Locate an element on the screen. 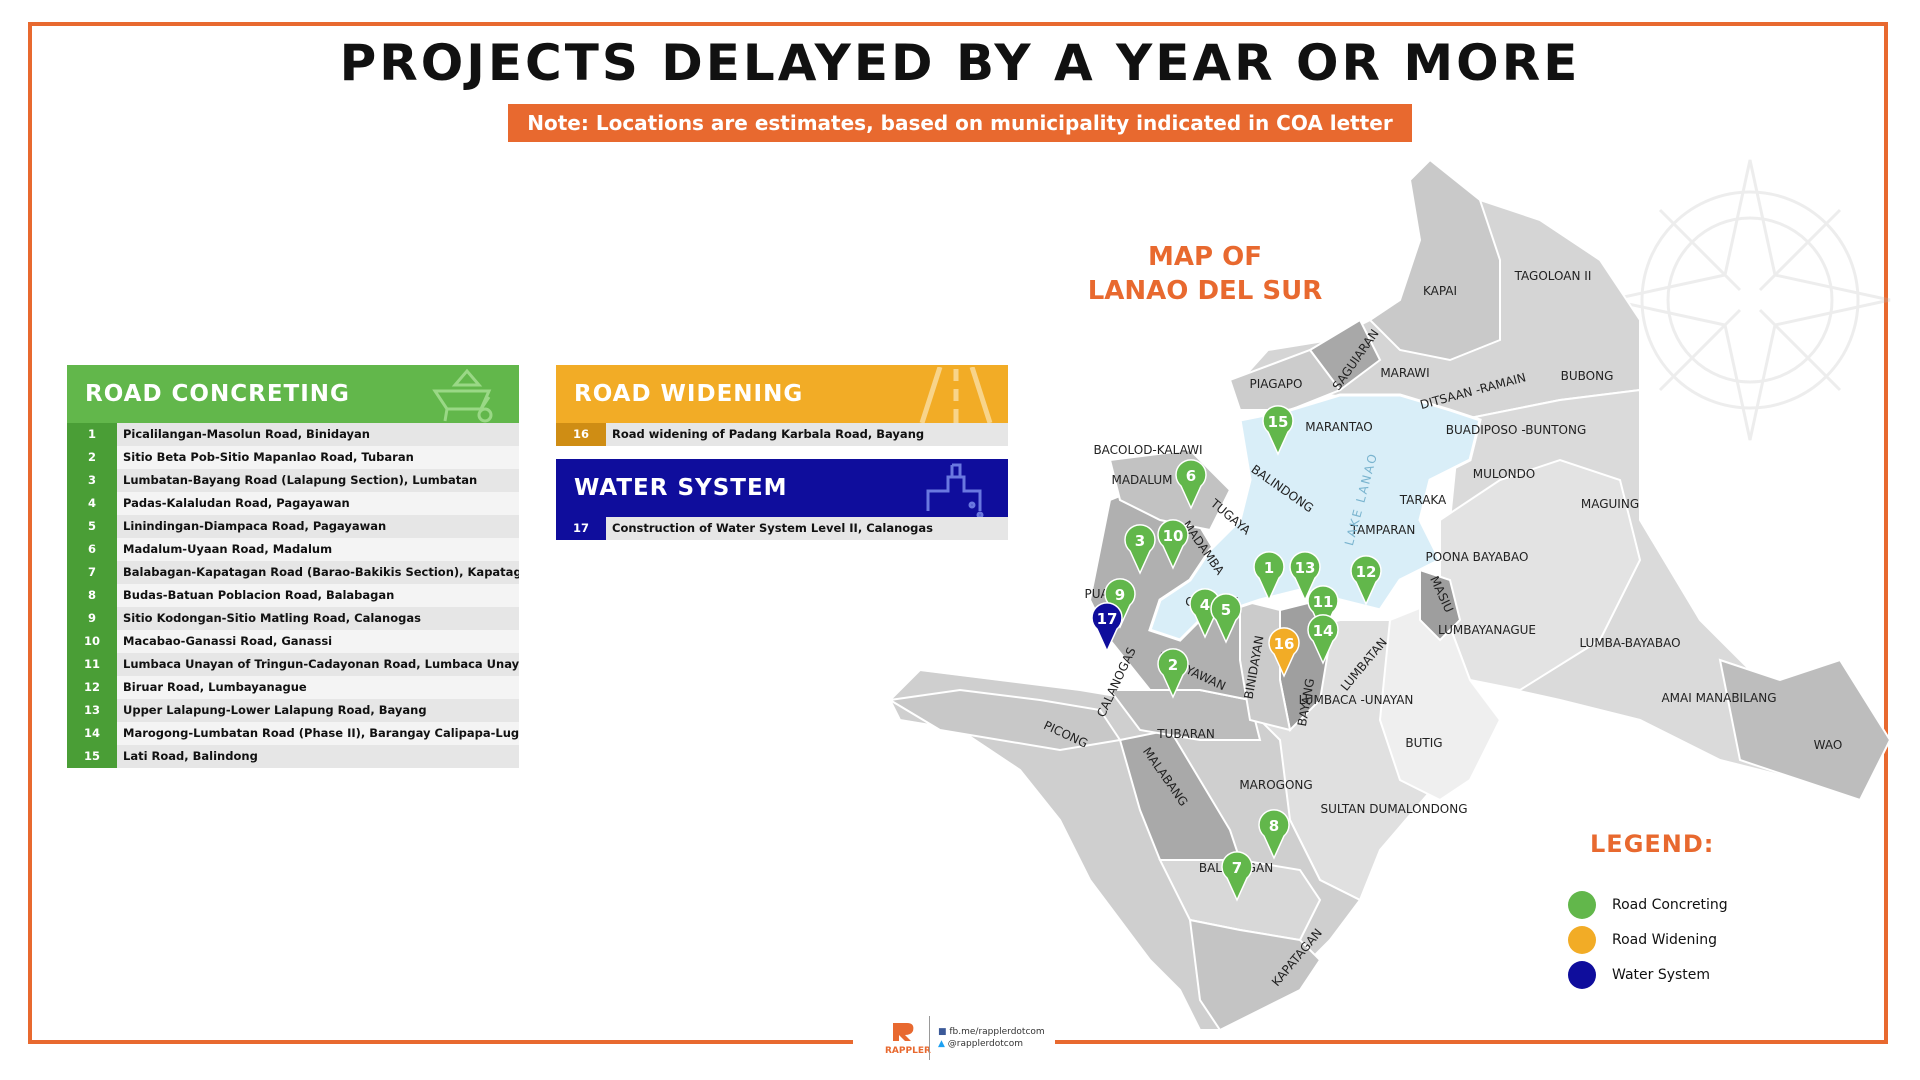 The width and height of the screenshot is (1920, 1080). twitter-icon: ▲ is located at coordinates (941, 1044).